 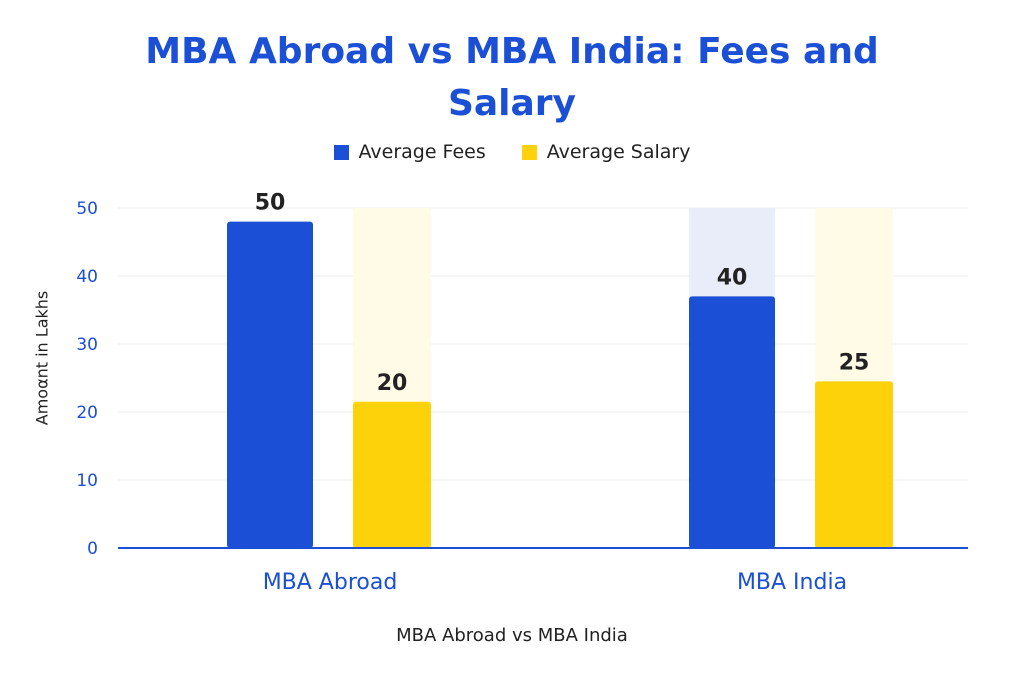 I want to click on chart-legend: Average Fees Average Salary, so click(x=512, y=152).